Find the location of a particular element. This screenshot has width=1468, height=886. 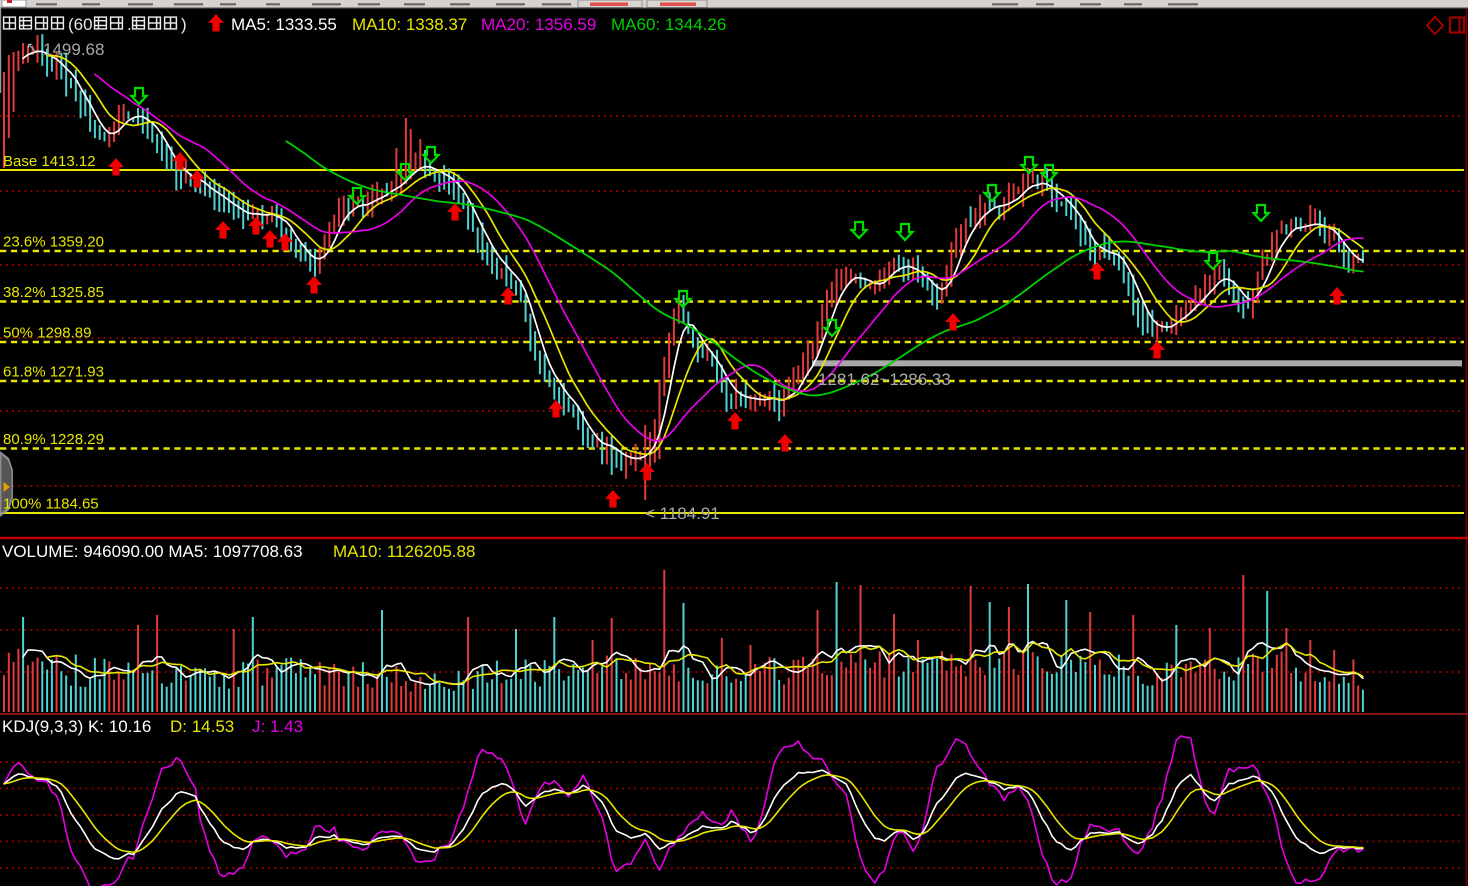

svg-text: MA10: 1126205.88 is located at coordinates (404, 551).